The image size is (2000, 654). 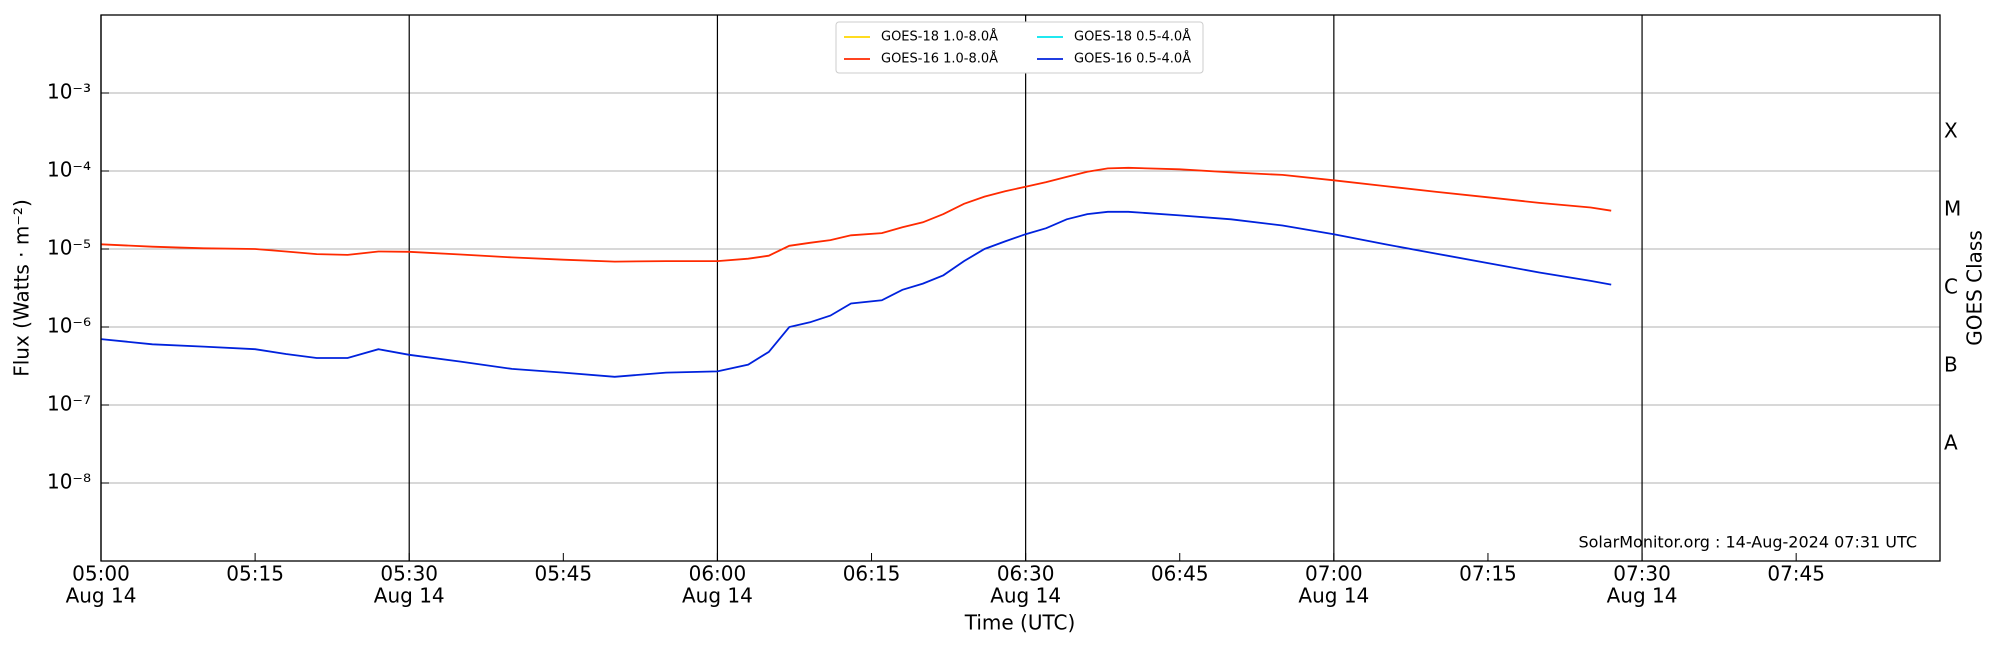 I want to click on legend-label: GOES-18 0.5-4.0Å, so click(x=1132, y=37).